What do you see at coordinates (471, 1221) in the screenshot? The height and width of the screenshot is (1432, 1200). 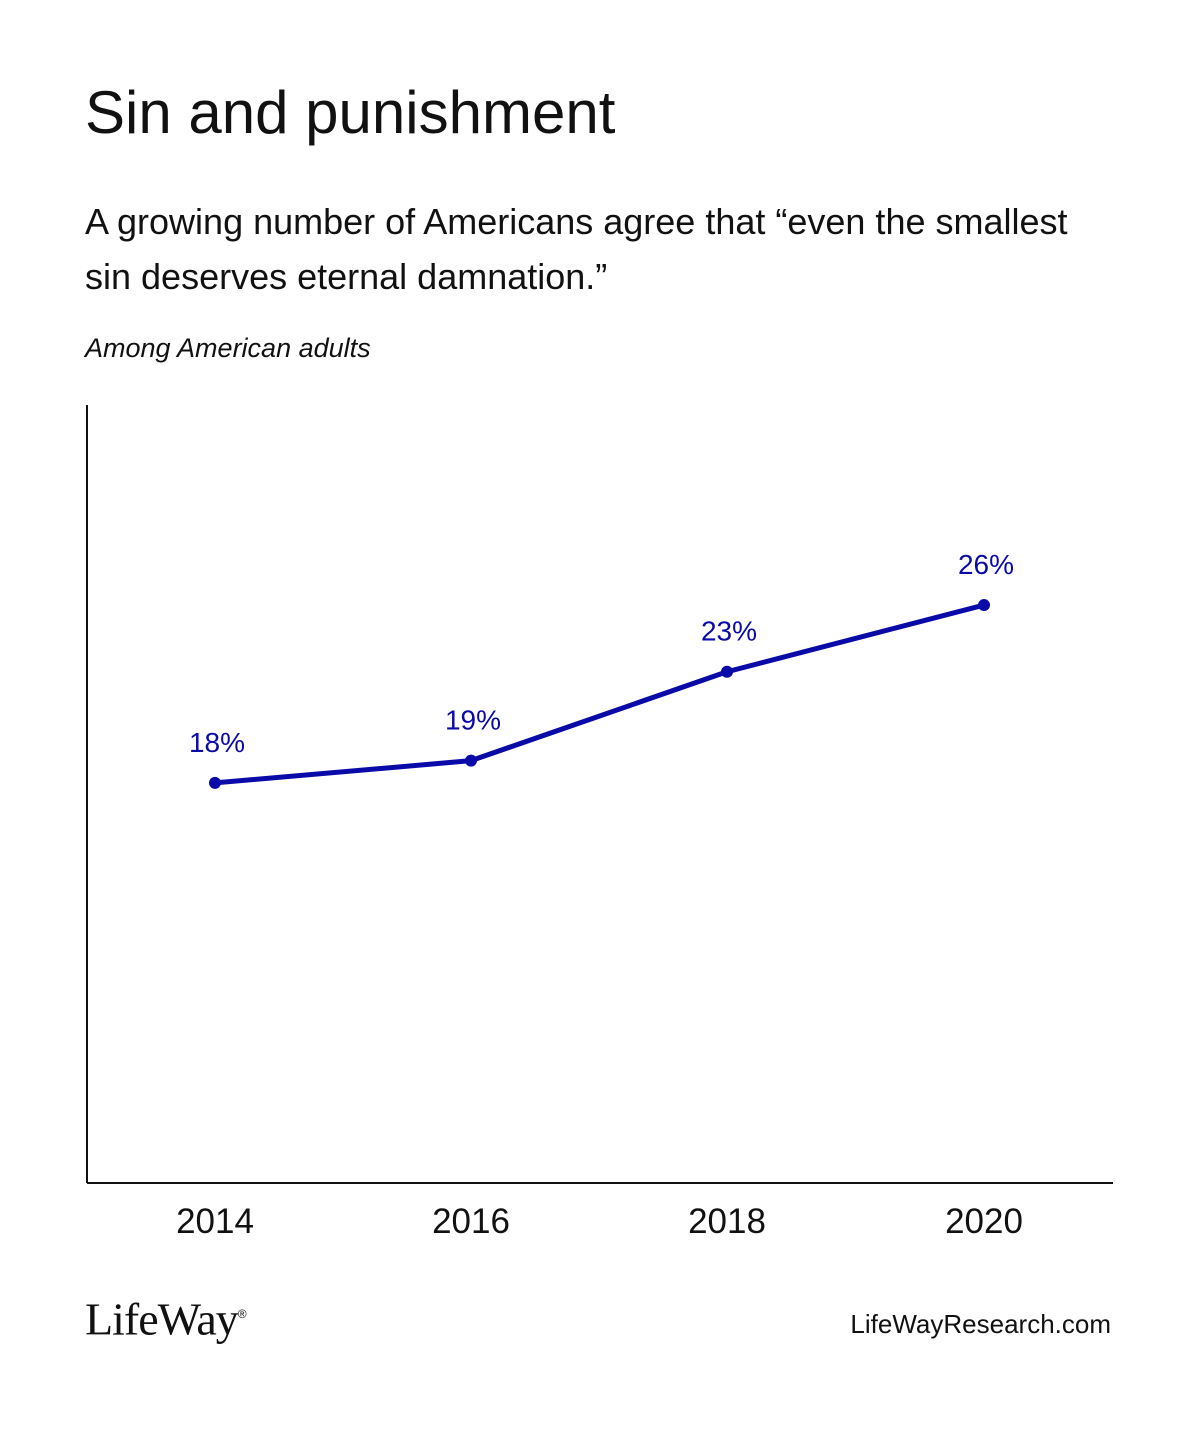 I see `x-tick-label: 2016` at bounding box center [471, 1221].